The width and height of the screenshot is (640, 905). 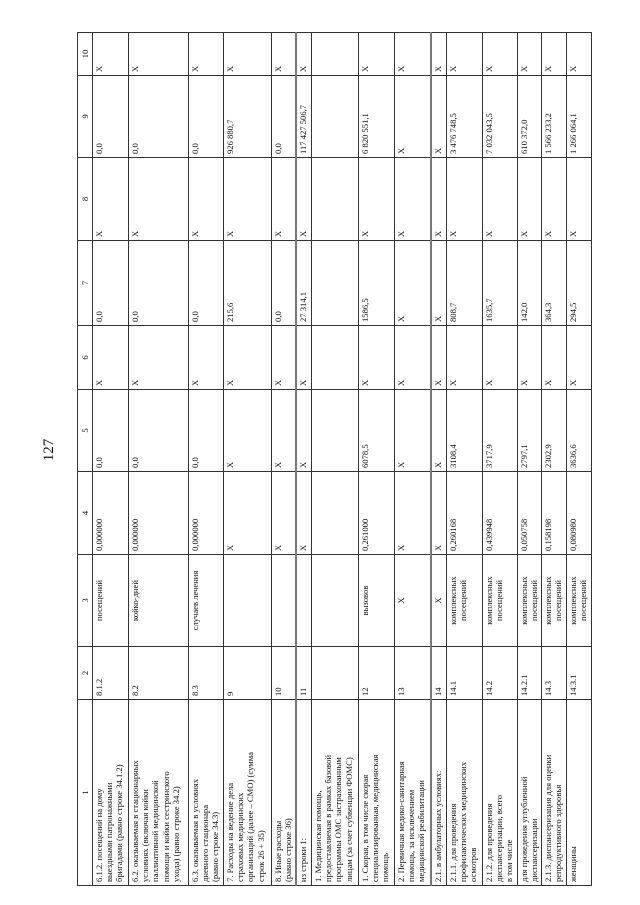 I want to click on table-cell-col-2: 10, so click(x=283, y=673).